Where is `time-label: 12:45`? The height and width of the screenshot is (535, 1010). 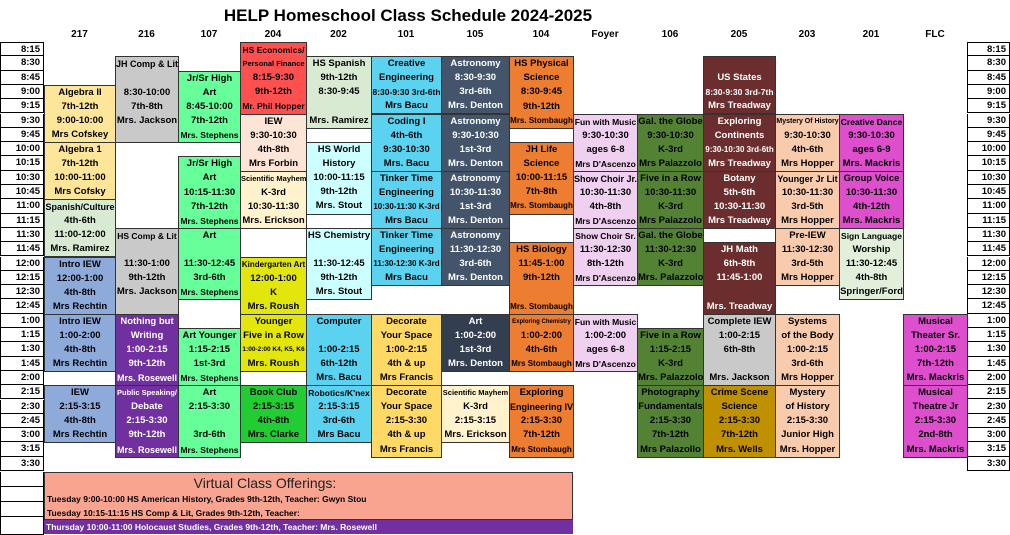
time-label: 12:45 is located at coordinates (22, 306).